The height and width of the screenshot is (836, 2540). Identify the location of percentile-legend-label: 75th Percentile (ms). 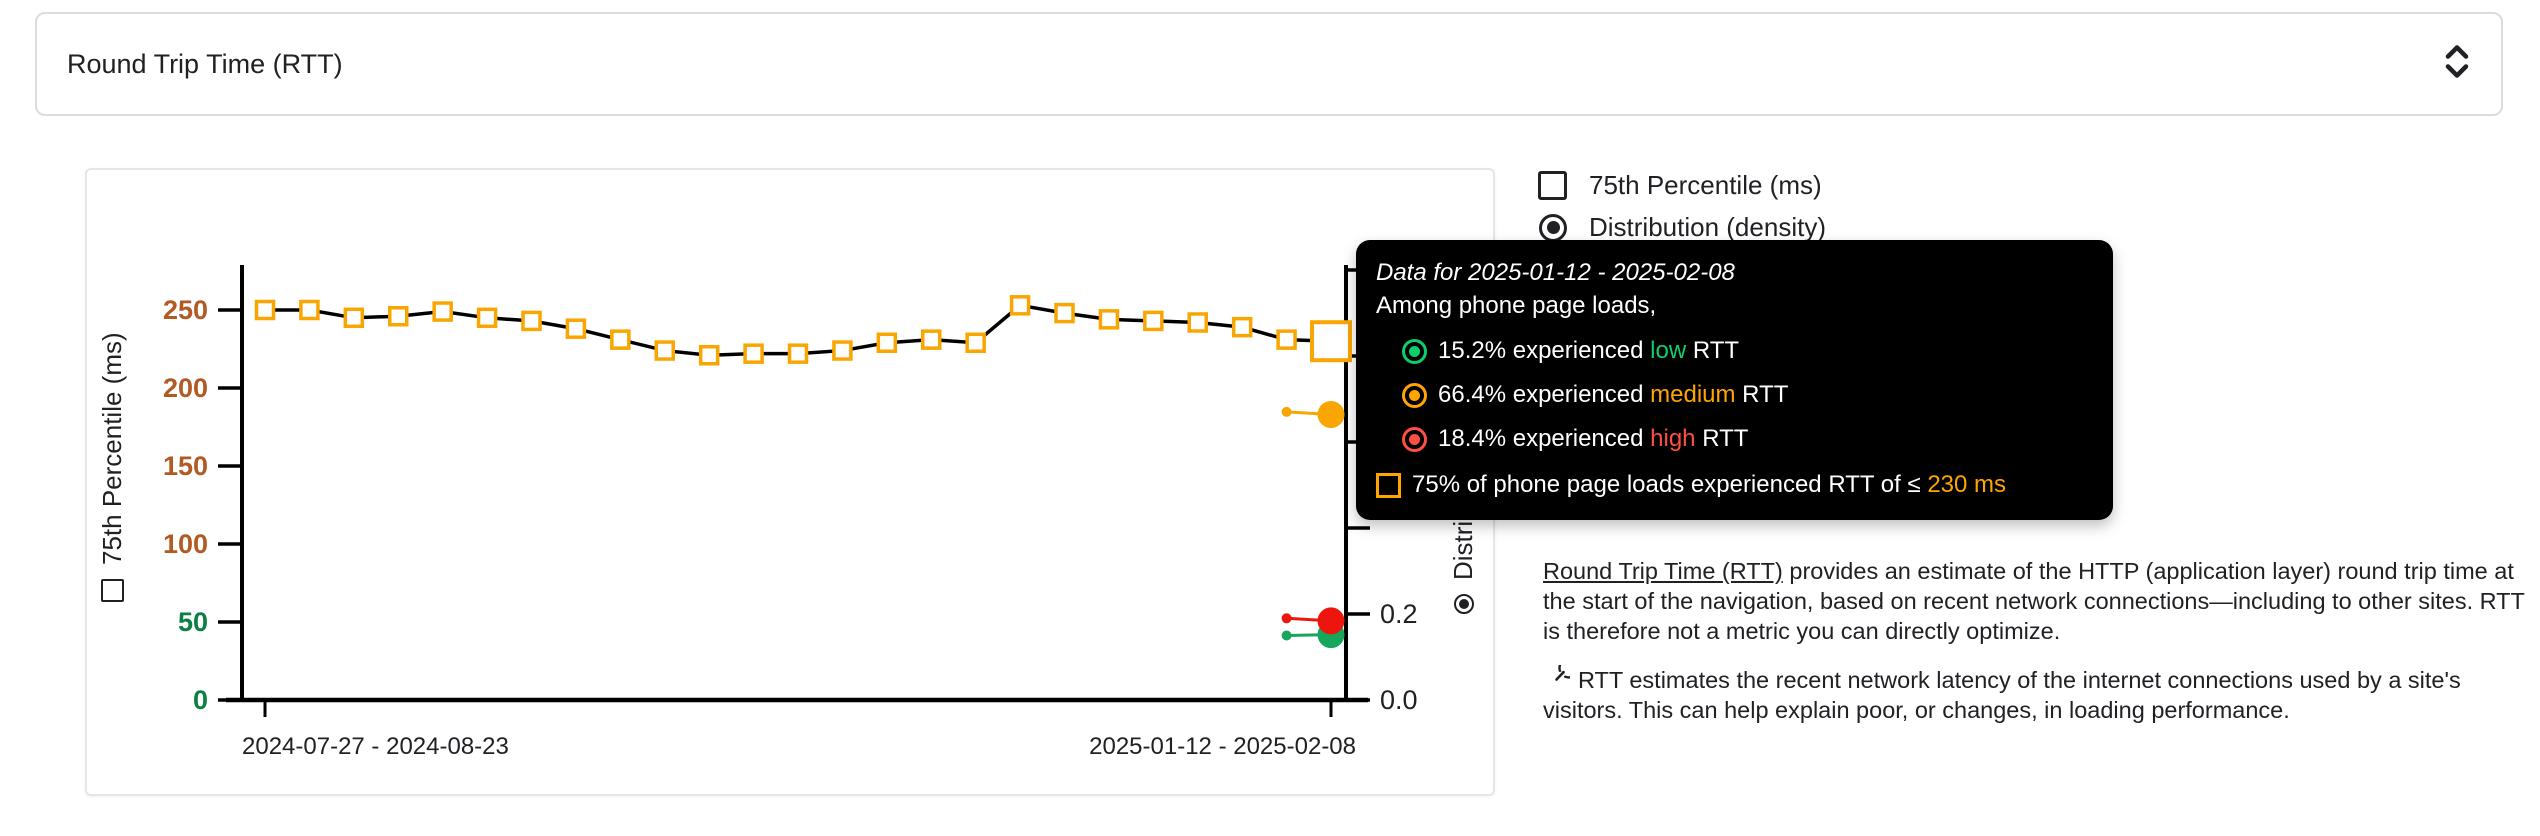
(1705, 185).